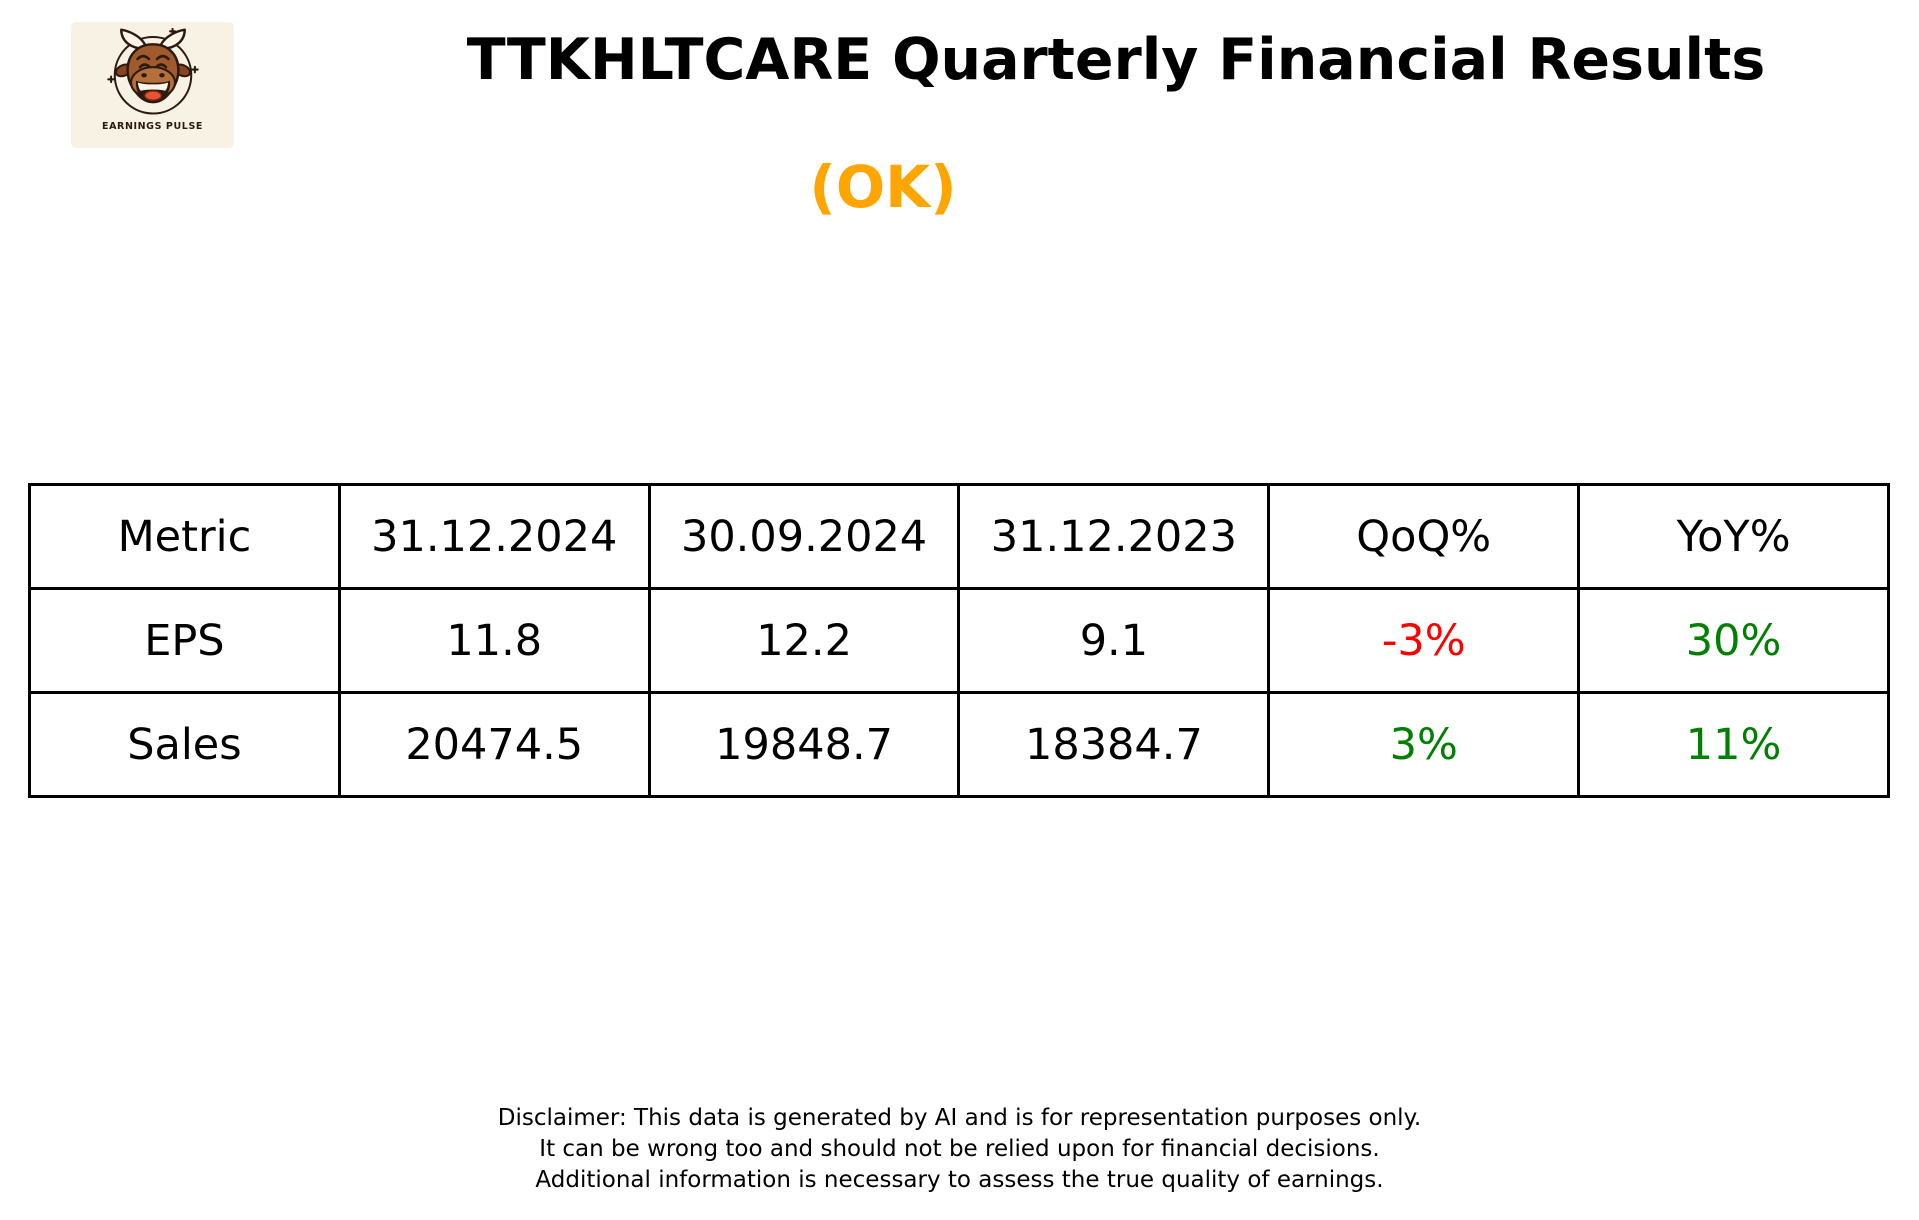  What do you see at coordinates (152, 126) in the screenshot?
I see `logo-brand-text: EARNINGS PULSE` at bounding box center [152, 126].